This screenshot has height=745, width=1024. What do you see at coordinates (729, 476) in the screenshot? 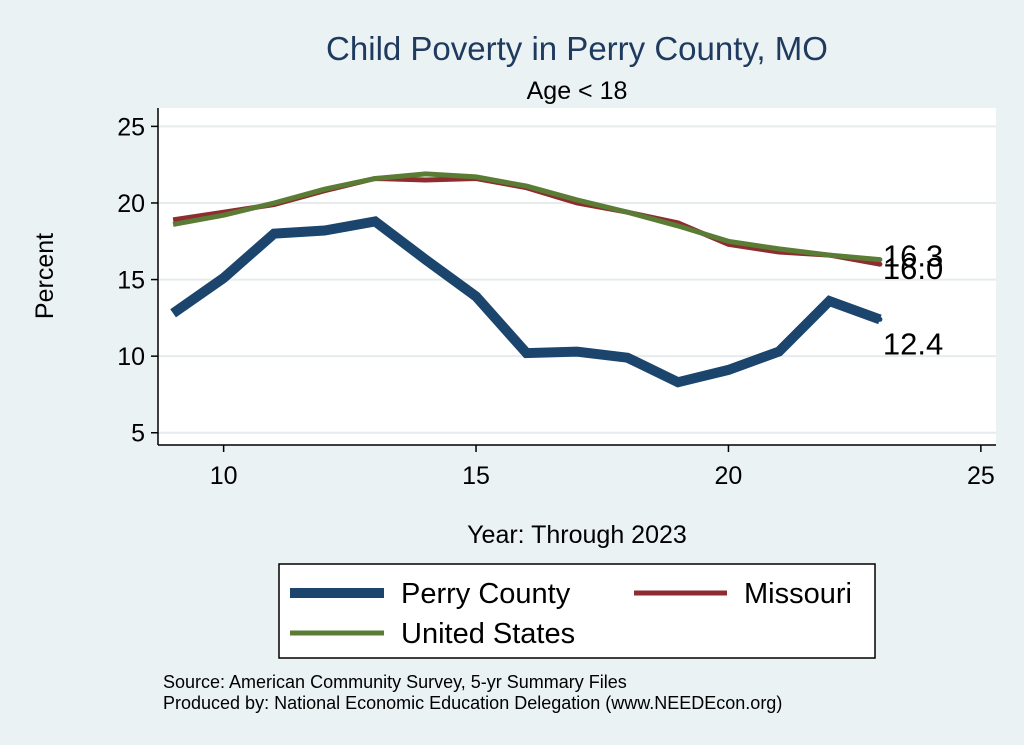
I see `x-tick-label-20: 20` at bounding box center [729, 476].